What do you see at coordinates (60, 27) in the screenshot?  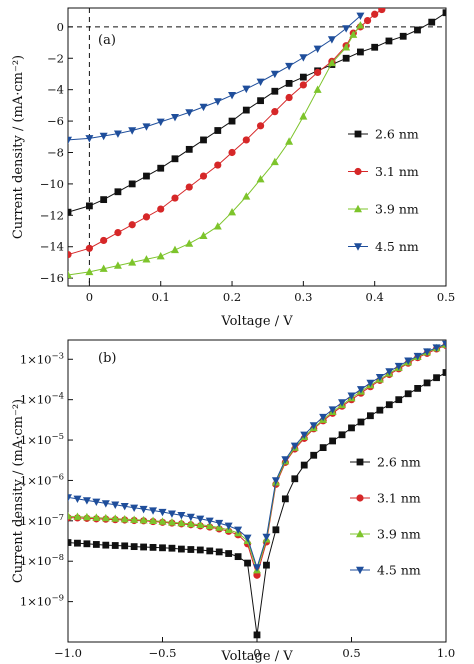 I see `a-y-tick-label: 0` at bounding box center [60, 27].